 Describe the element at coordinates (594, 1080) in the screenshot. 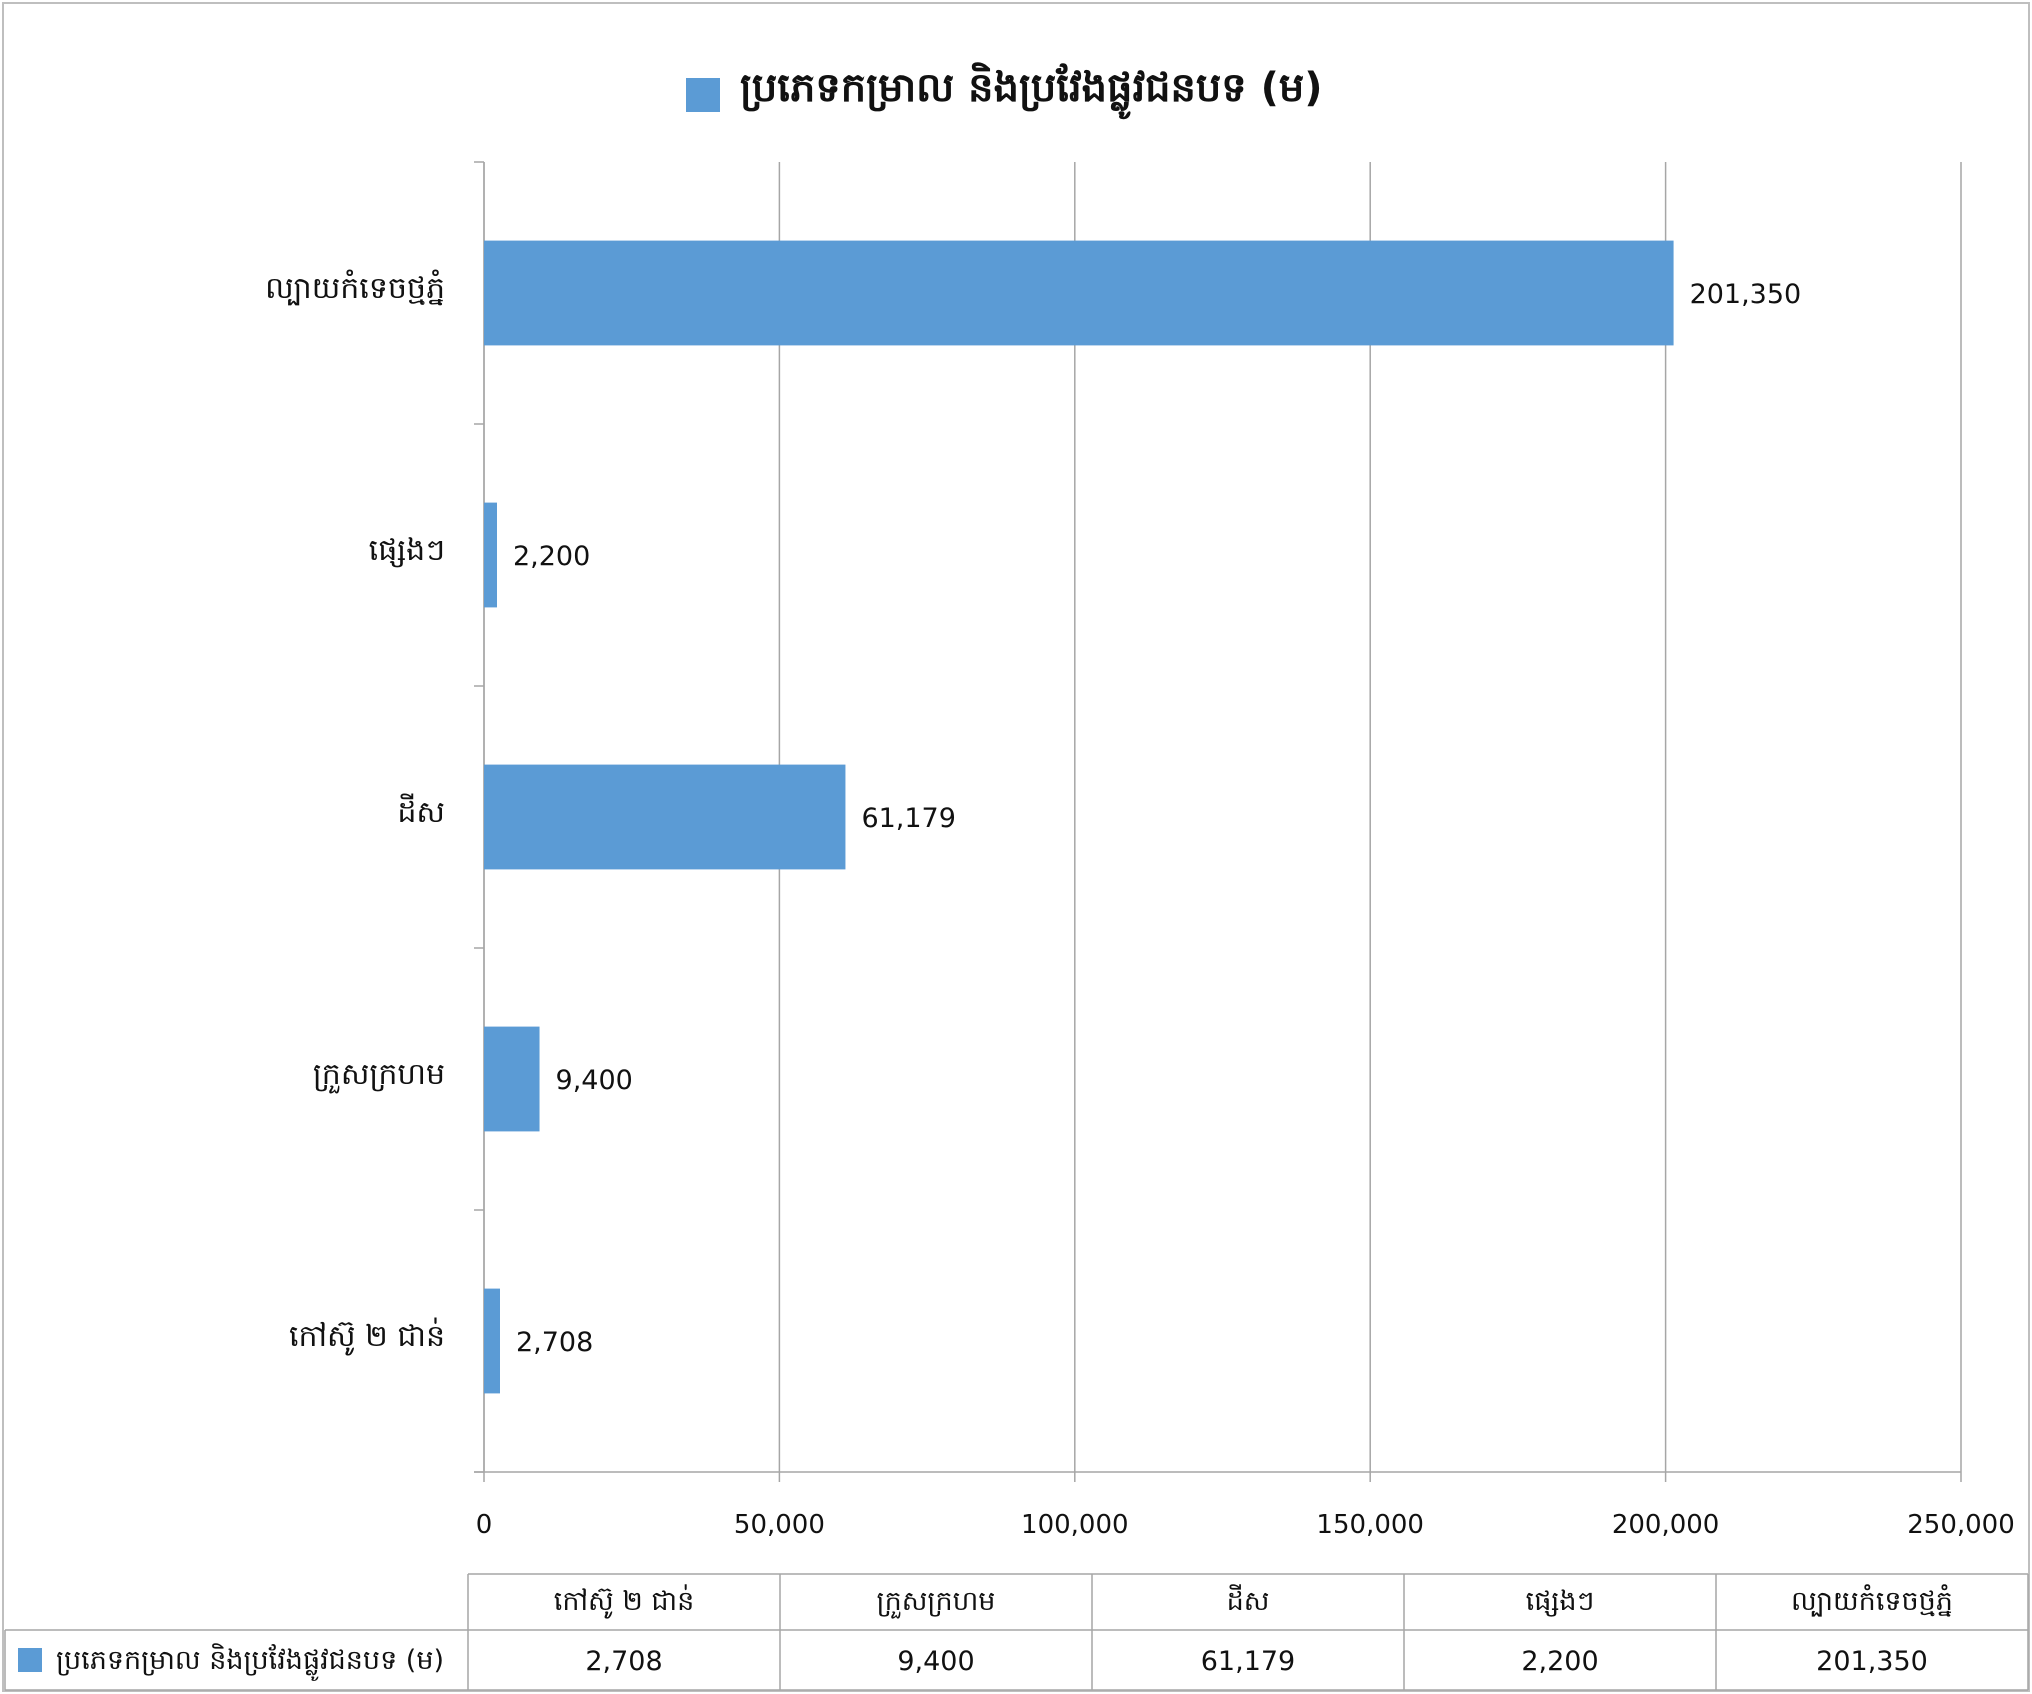

I see `bar-data-label: 9,400` at that location.